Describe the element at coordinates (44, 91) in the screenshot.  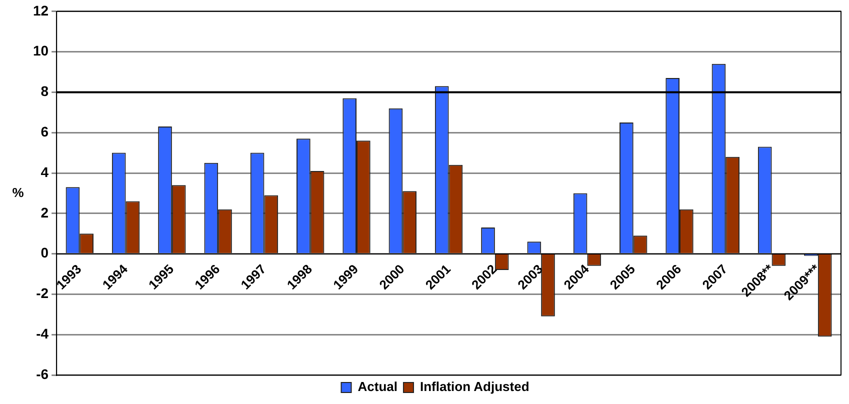
I see `y-tick-label: 8` at that location.